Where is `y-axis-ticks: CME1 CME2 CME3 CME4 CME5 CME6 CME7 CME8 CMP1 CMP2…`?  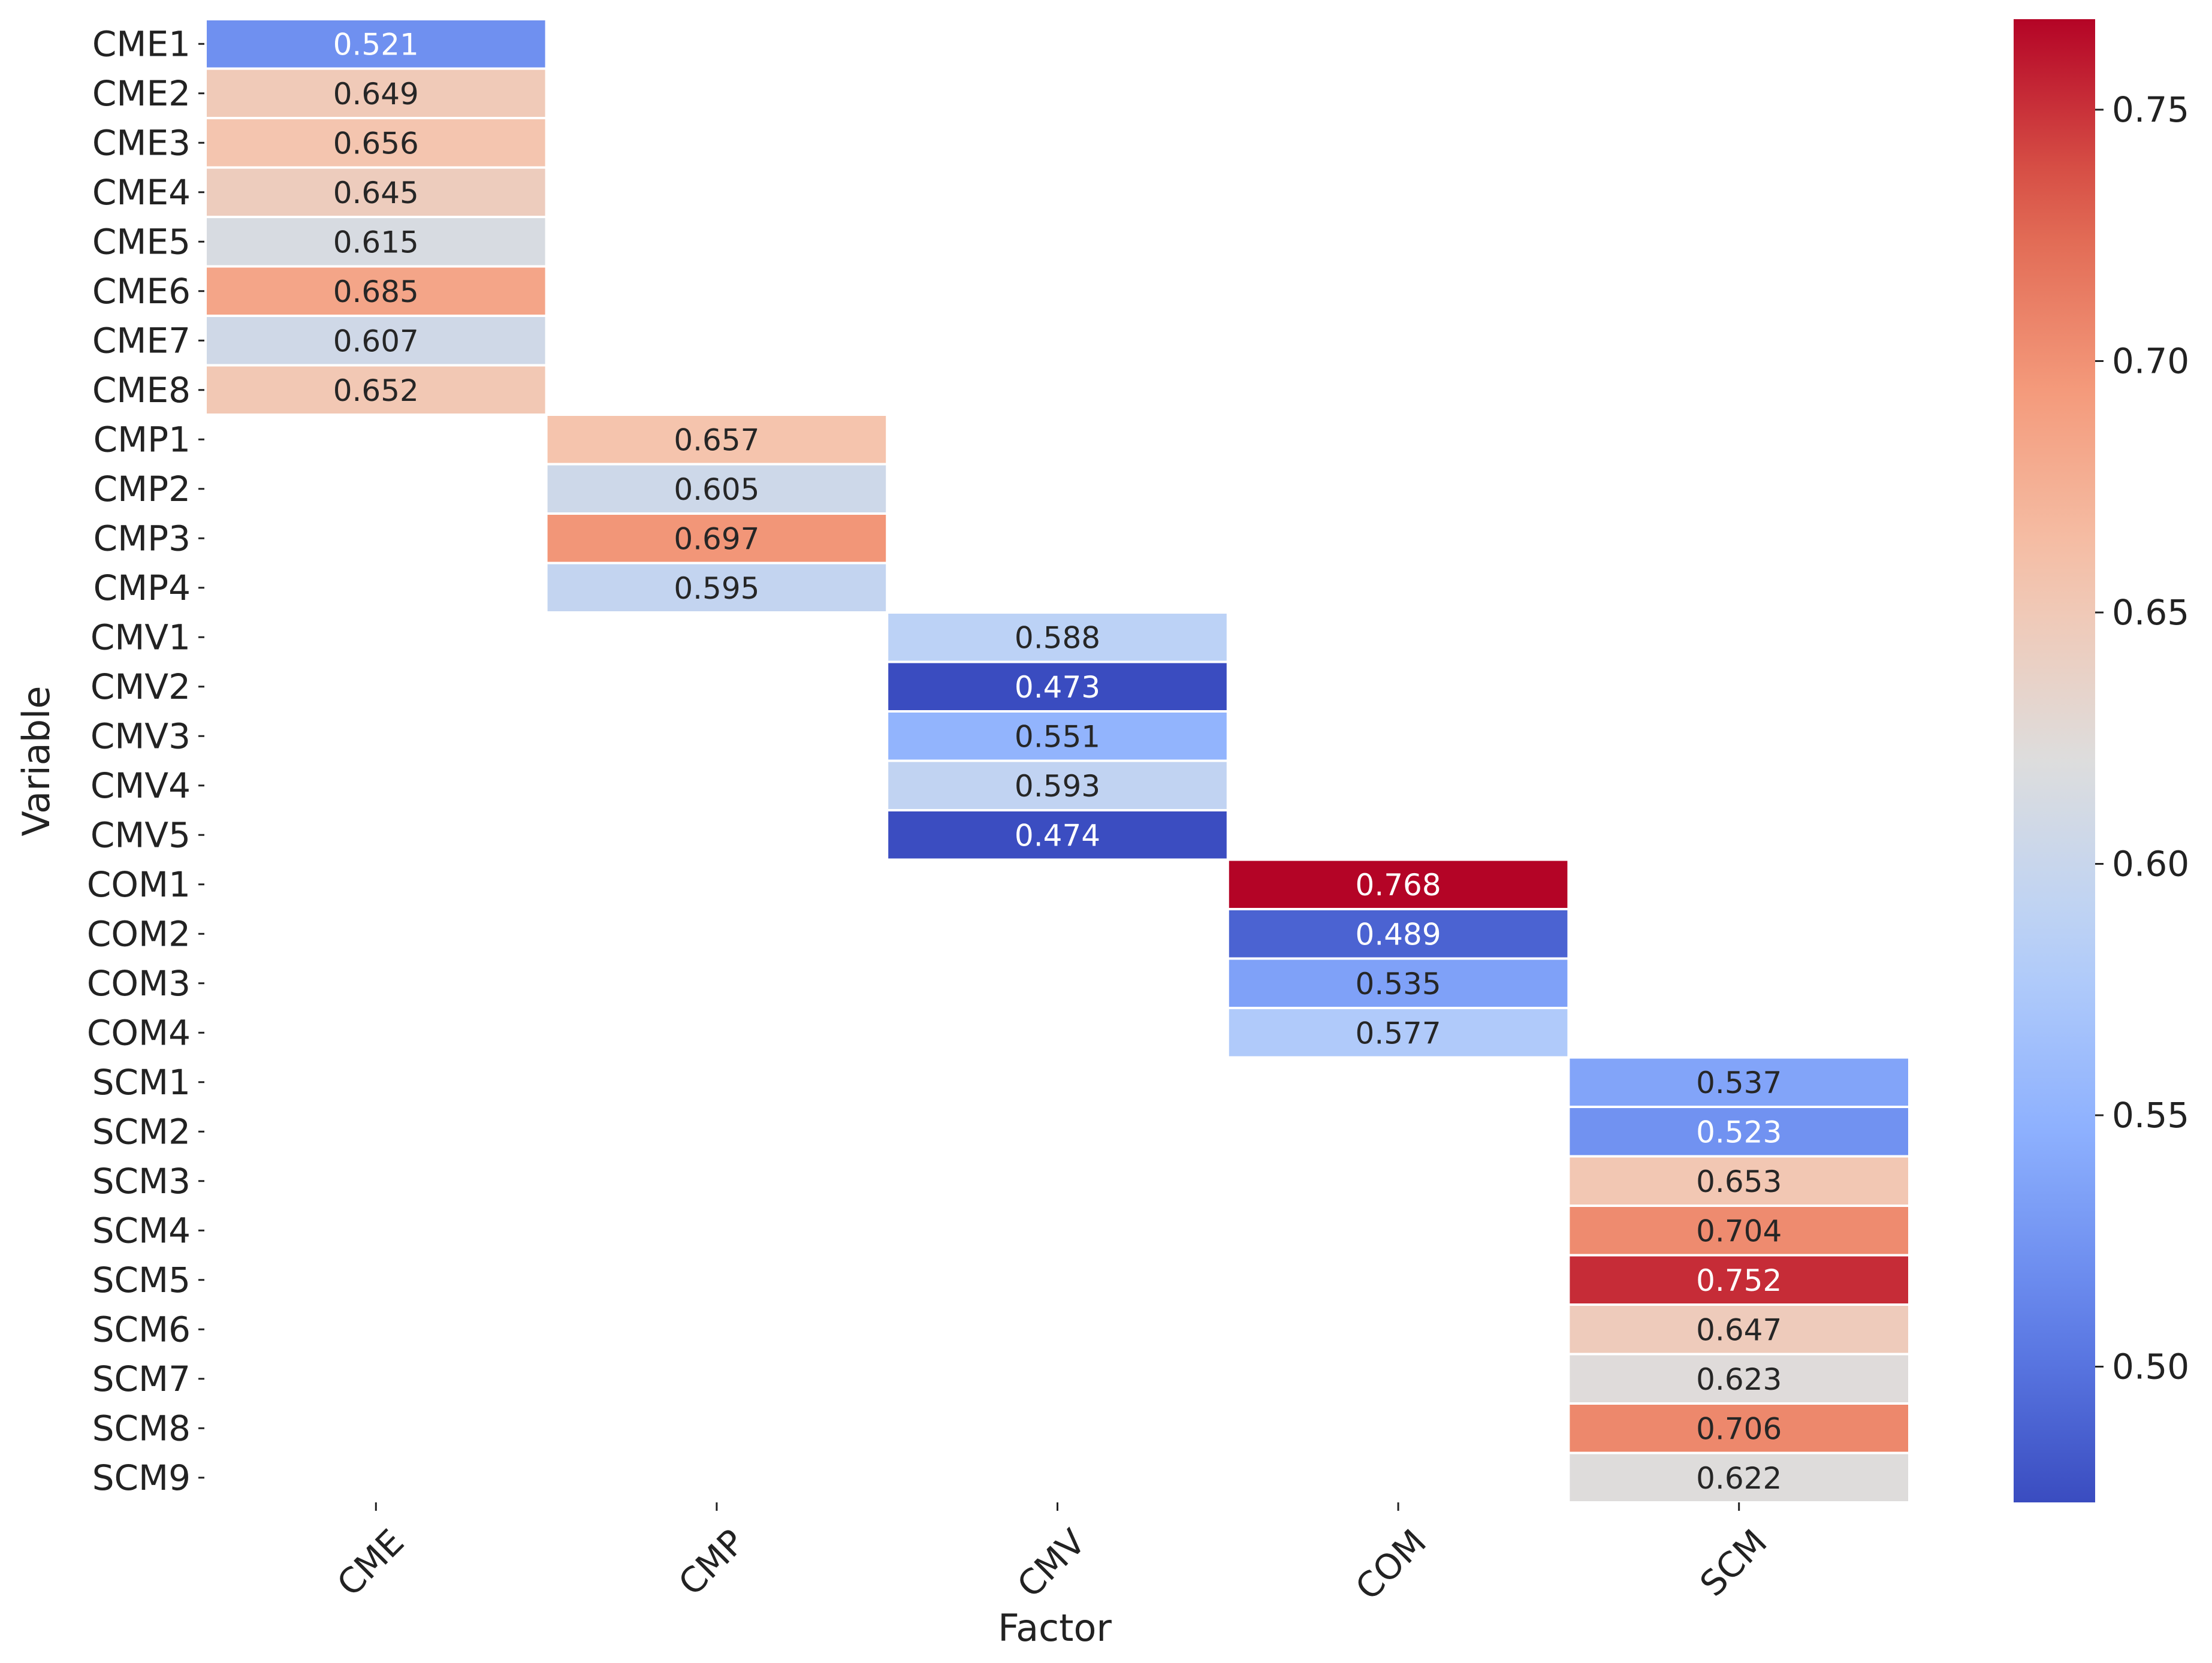 y-axis-ticks: CME1 CME2 CME3 CME4 CME5 CME6 CME7 CME8 CMP1 CMP2… is located at coordinates (145, 760).